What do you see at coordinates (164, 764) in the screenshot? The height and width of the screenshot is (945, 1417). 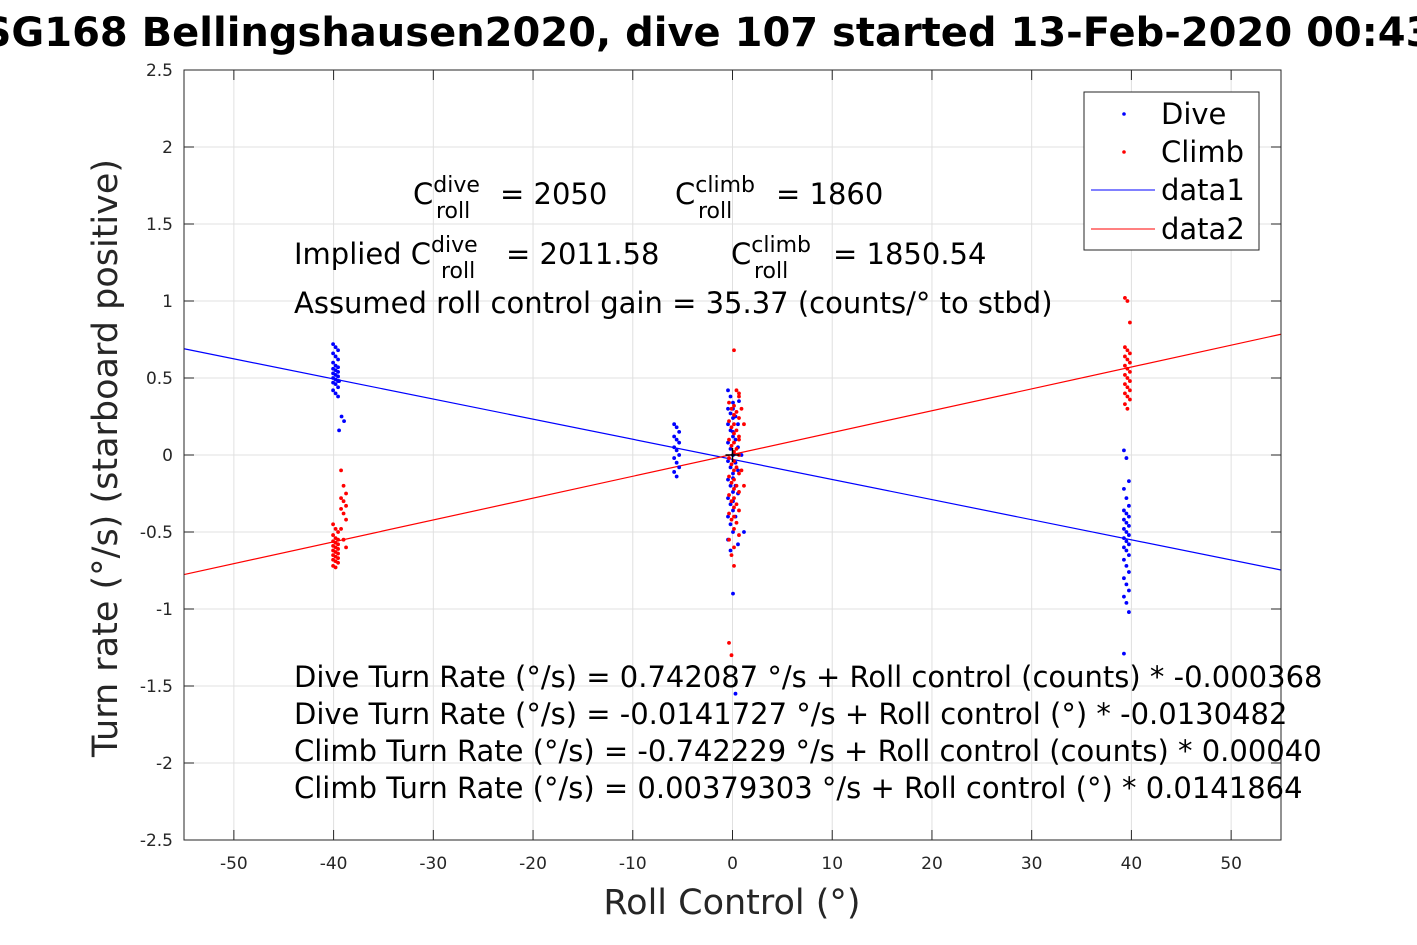 I see `y-tick-label: -2` at bounding box center [164, 764].